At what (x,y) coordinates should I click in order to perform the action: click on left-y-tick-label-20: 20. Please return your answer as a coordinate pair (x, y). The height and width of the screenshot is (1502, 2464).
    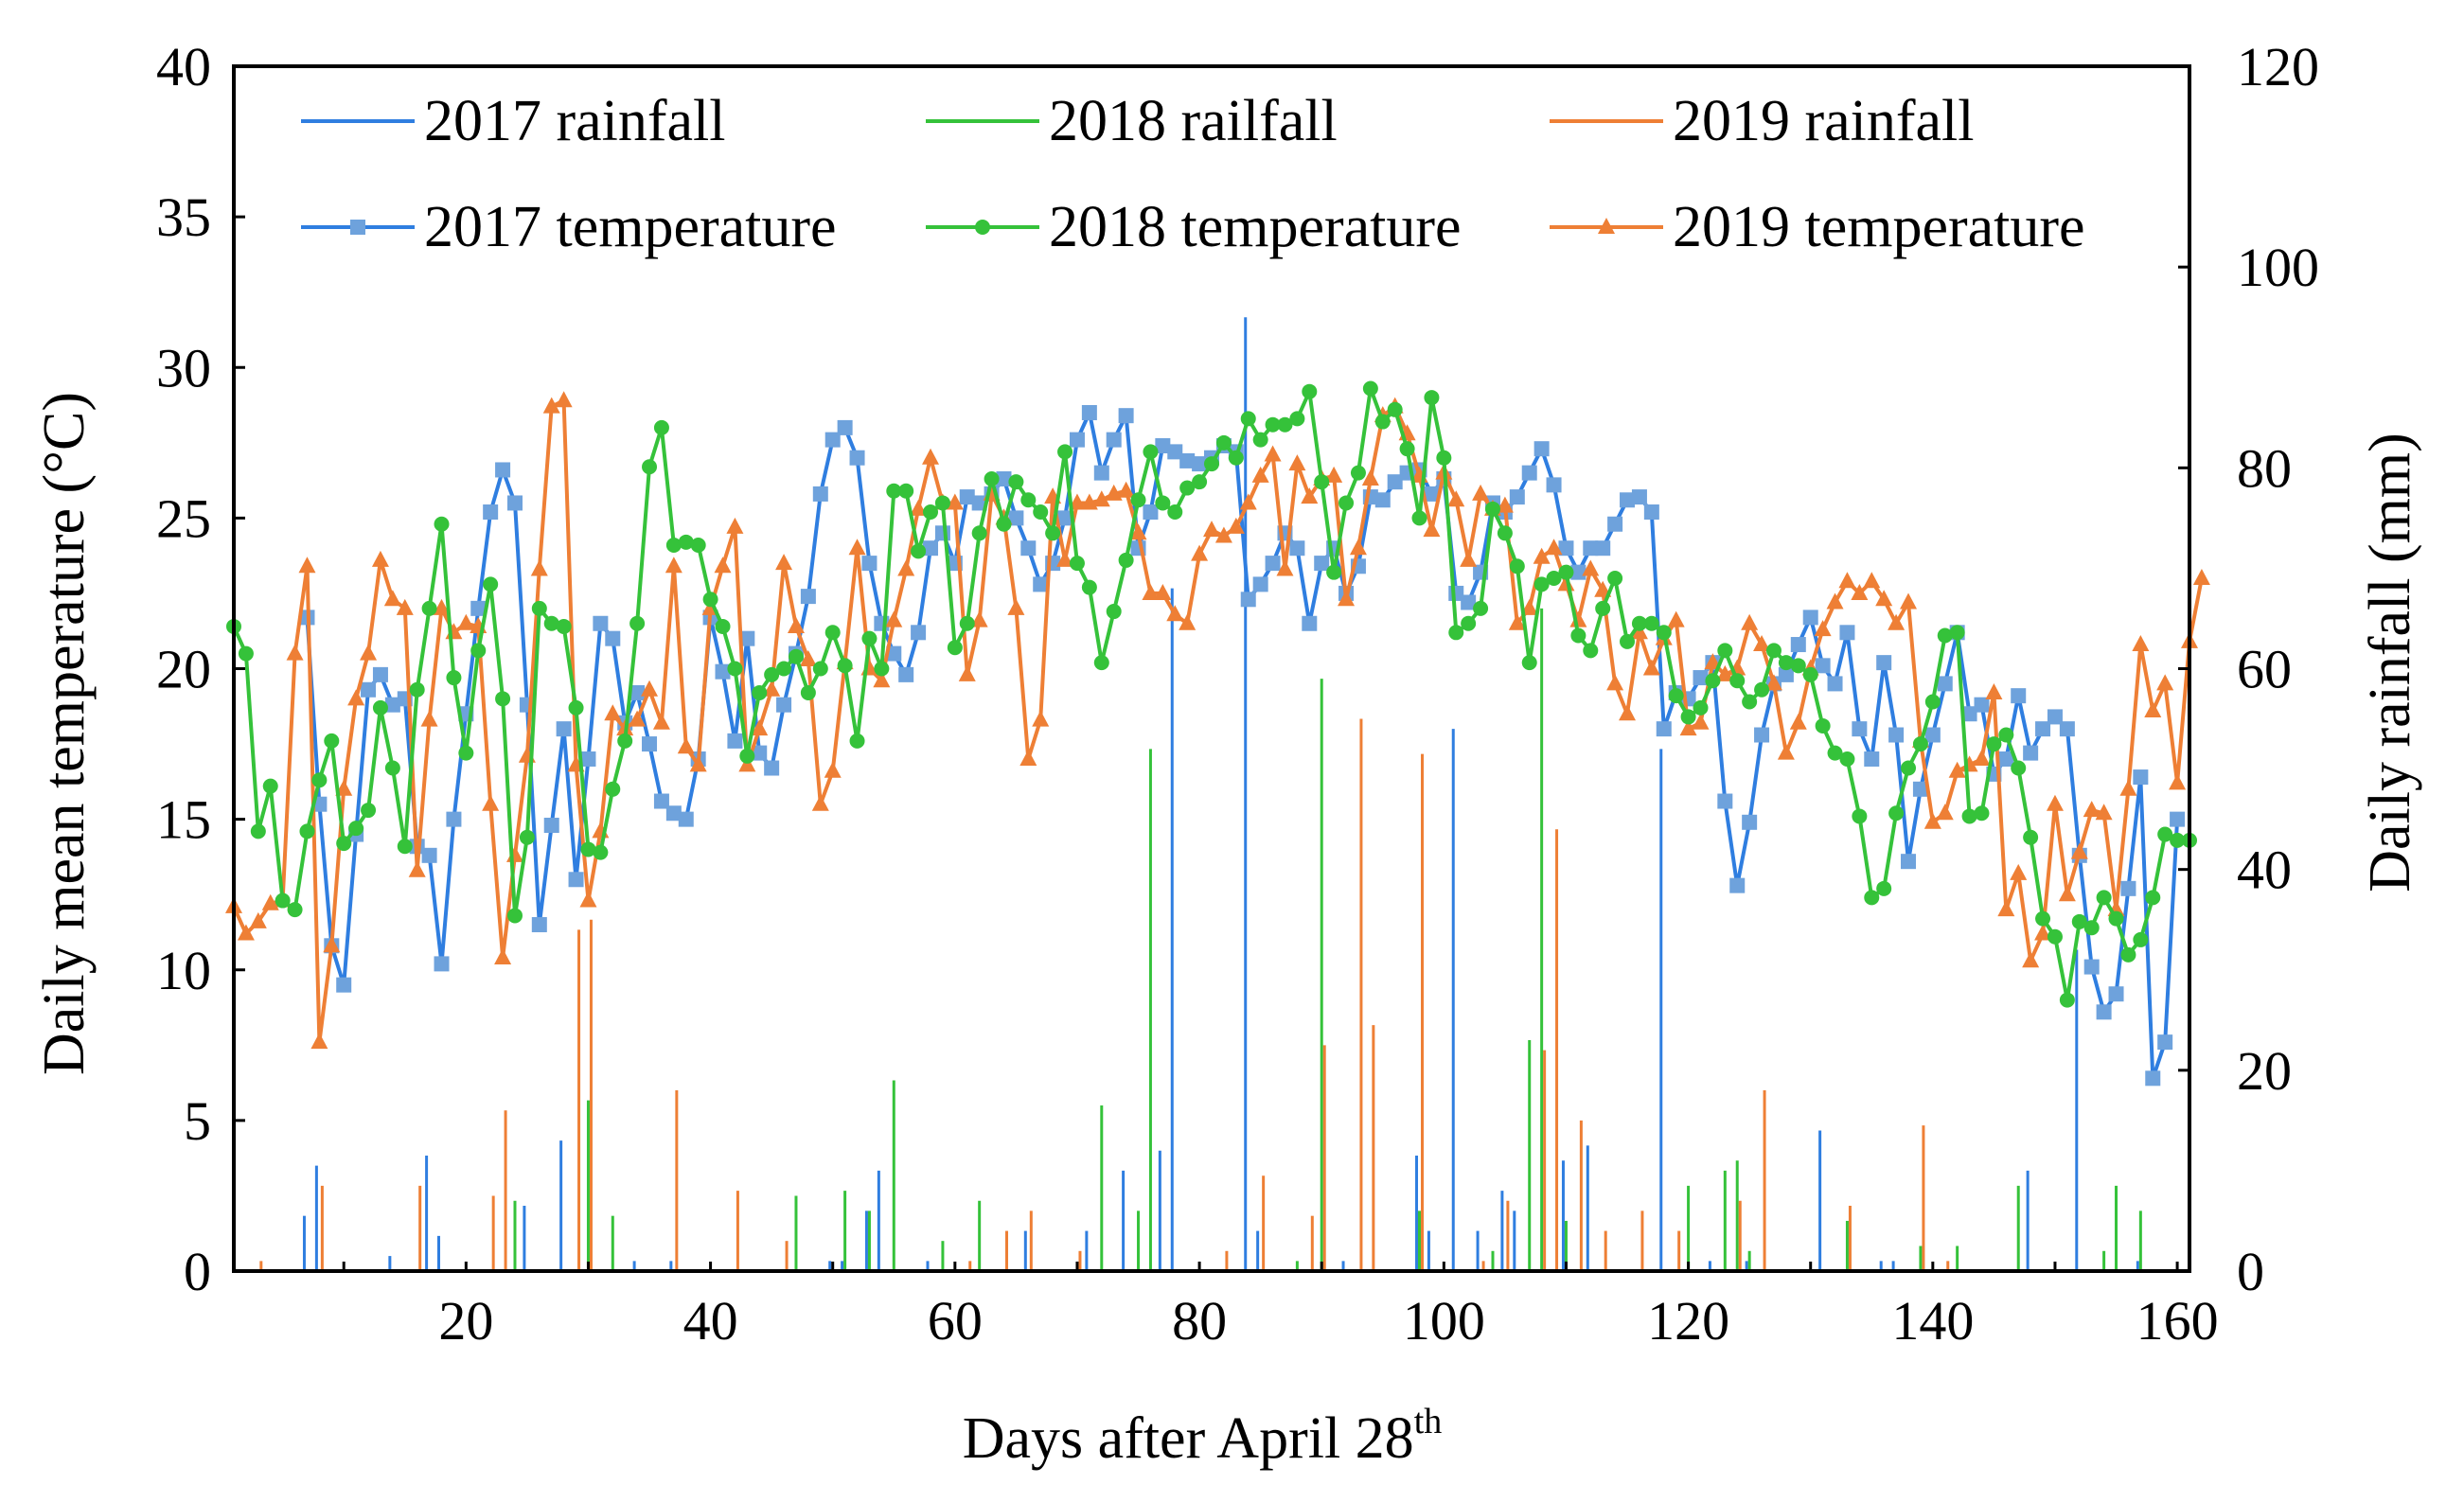
    Looking at the image, I should click on (183, 669).